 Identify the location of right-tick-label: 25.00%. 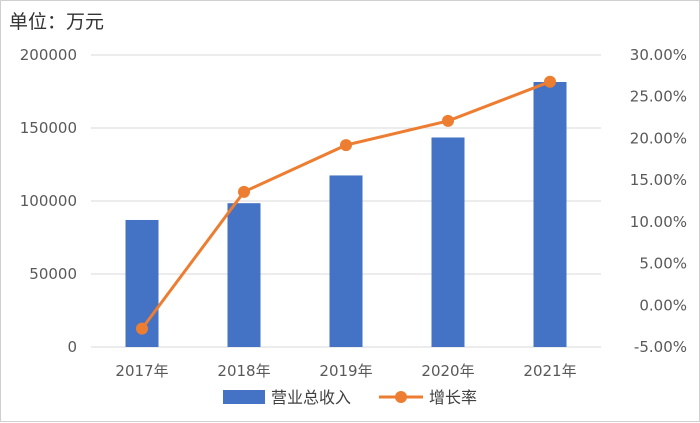
(658, 97).